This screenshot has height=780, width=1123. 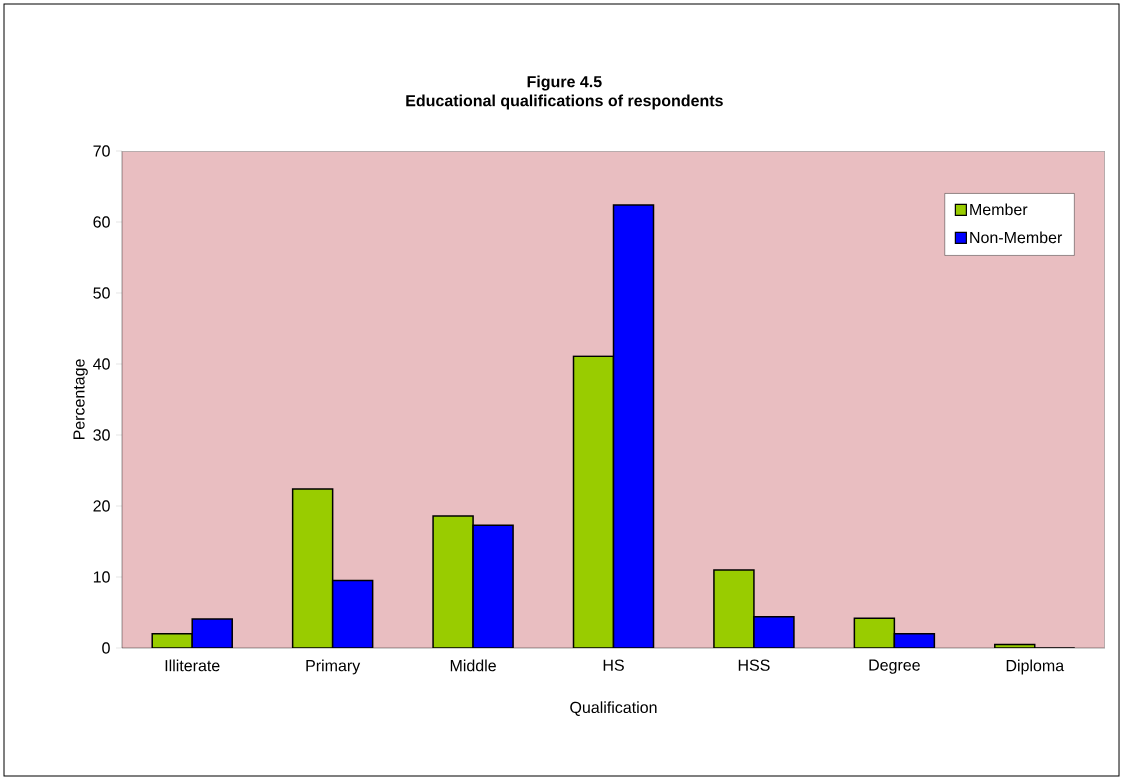 What do you see at coordinates (101, 222) in the screenshot?
I see `y-tick-label: 60` at bounding box center [101, 222].